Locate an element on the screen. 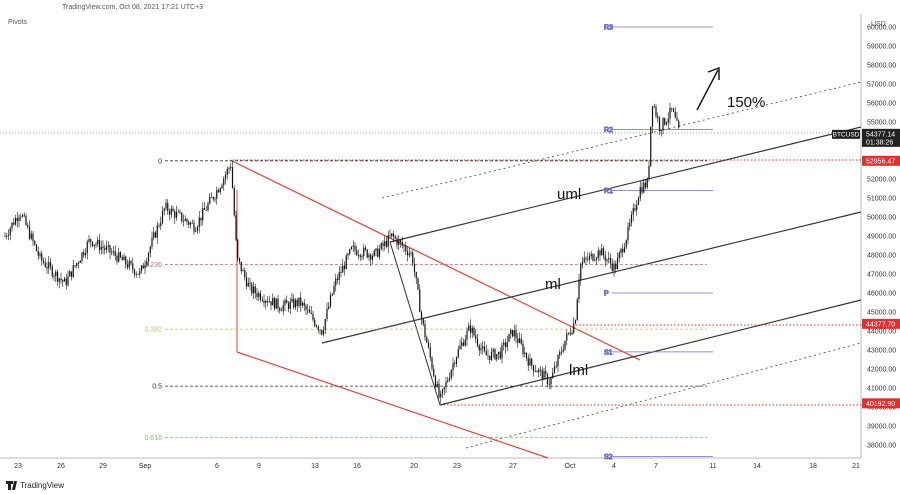 This screenshot has width=900, height=494. pivot-label: S2 is located at coordinates (608, 457).